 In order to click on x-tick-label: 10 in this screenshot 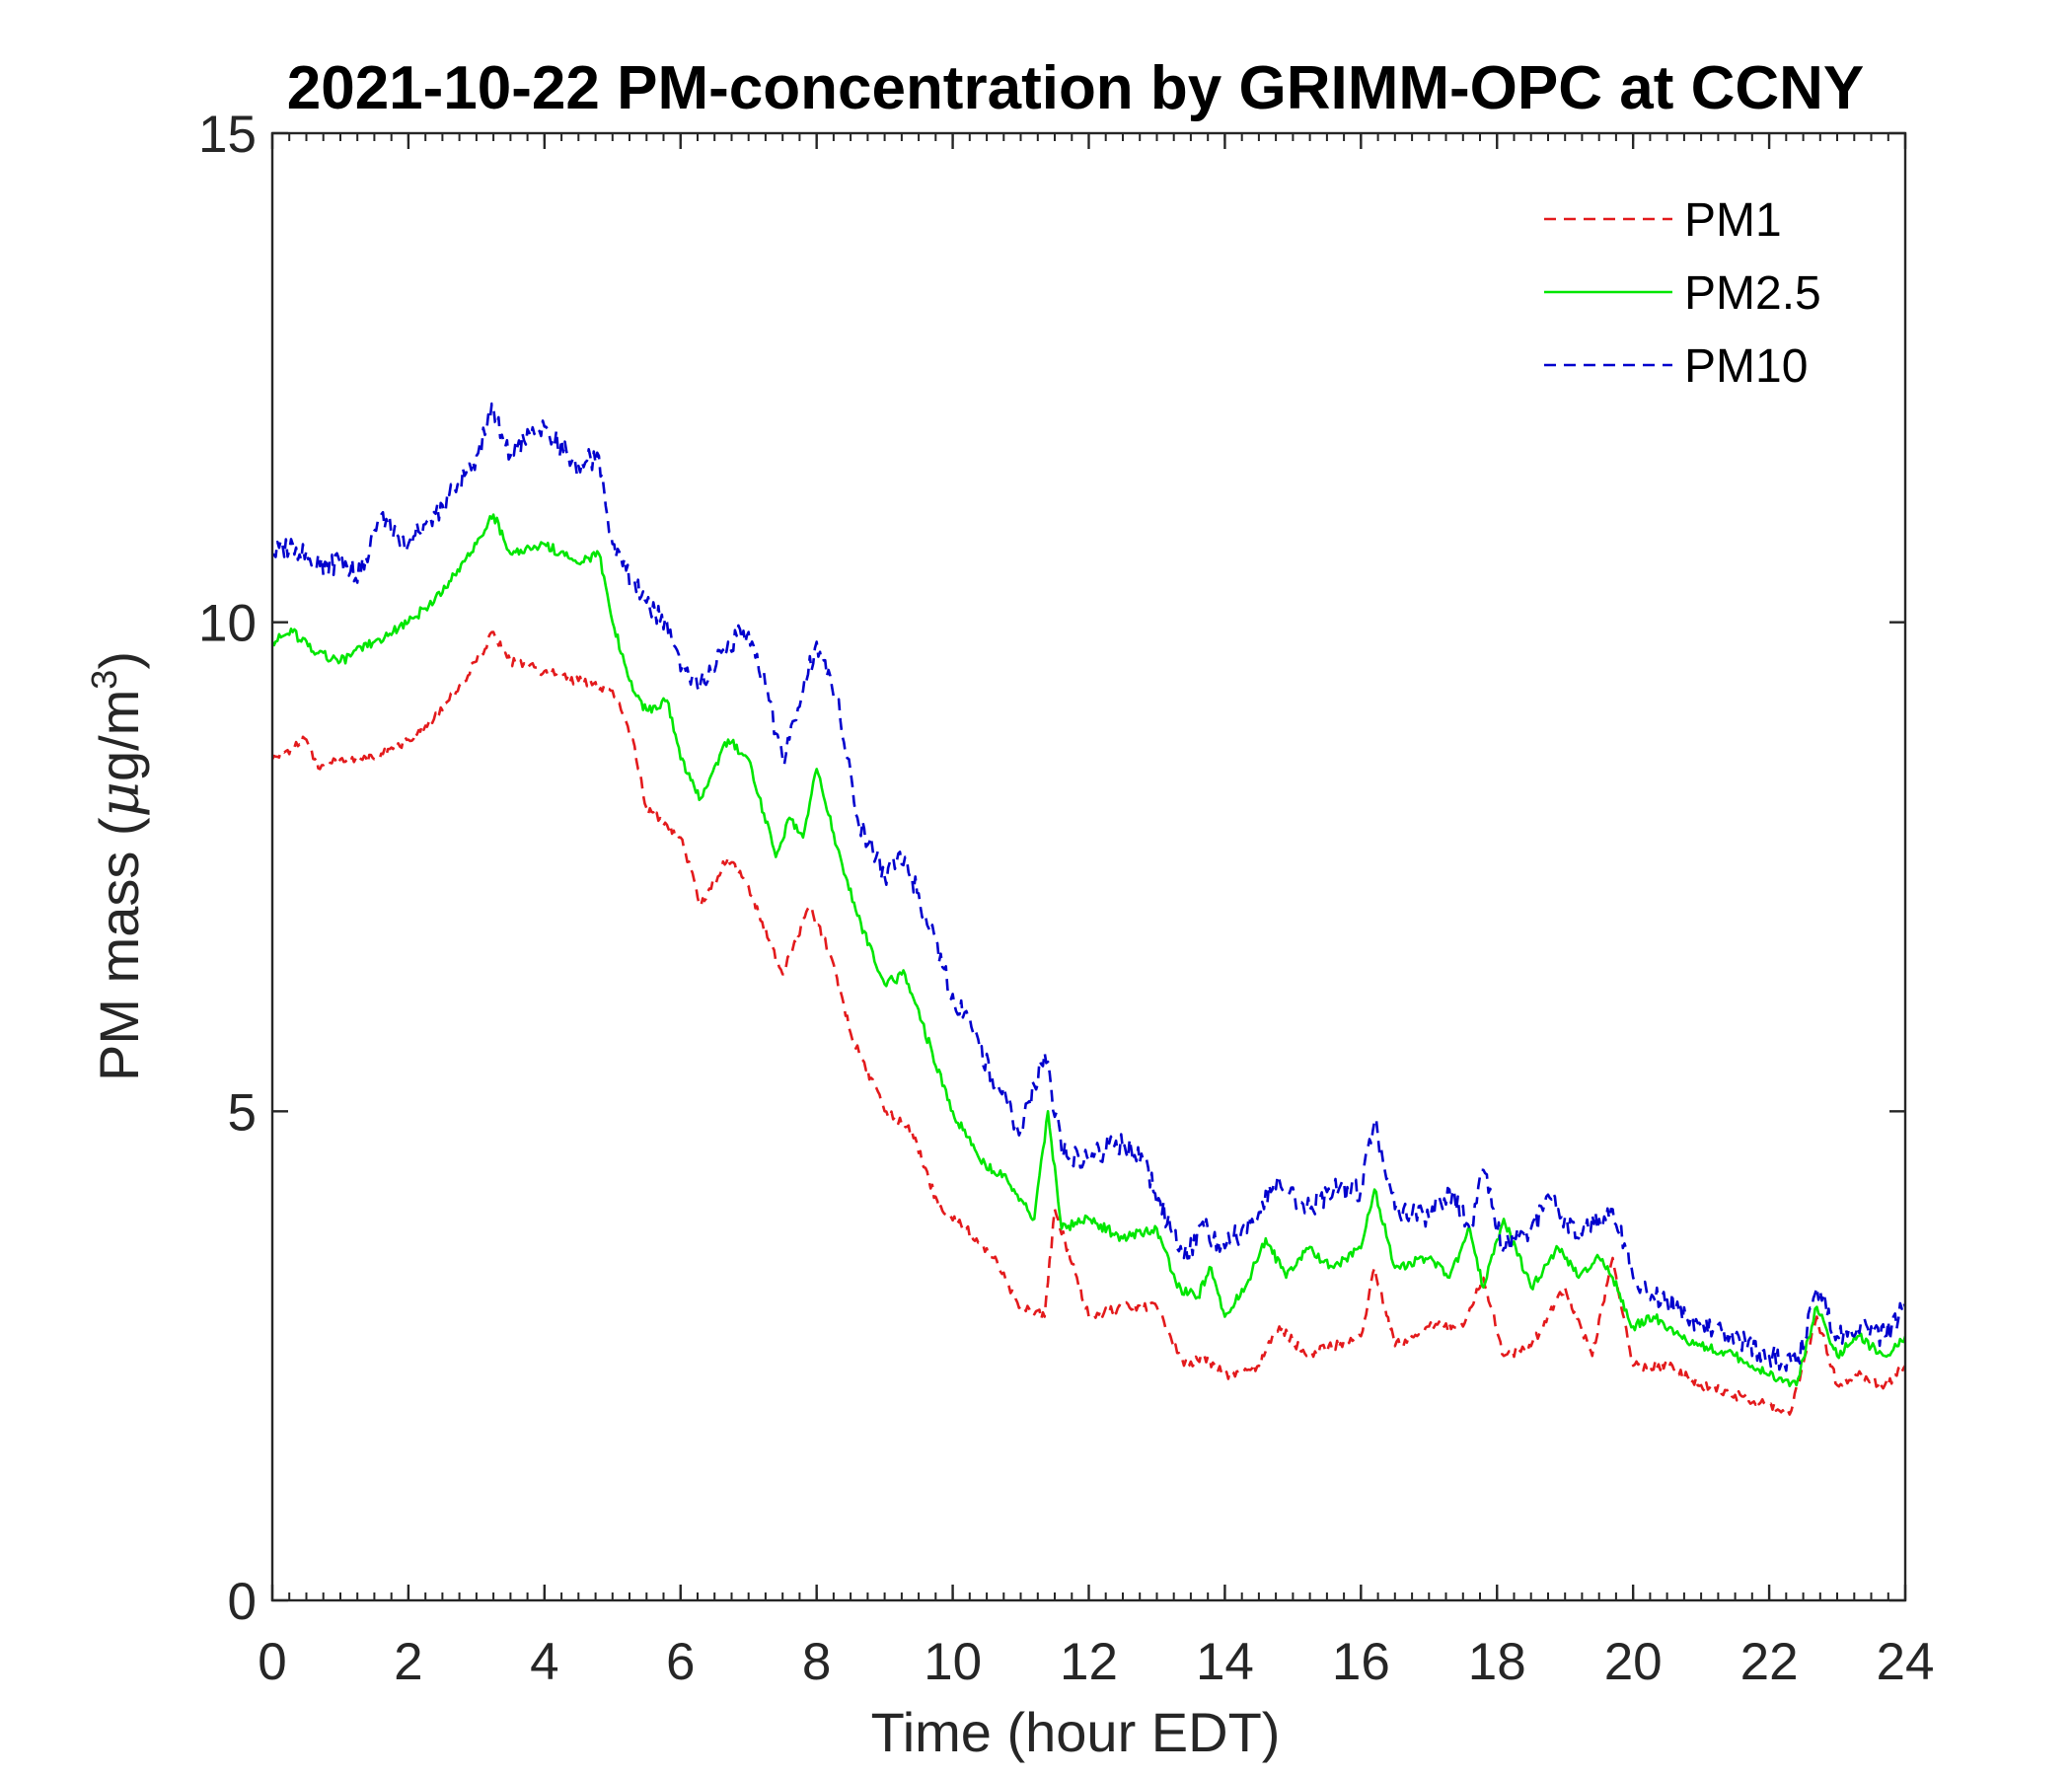, I will do `click(953, 1662)`.